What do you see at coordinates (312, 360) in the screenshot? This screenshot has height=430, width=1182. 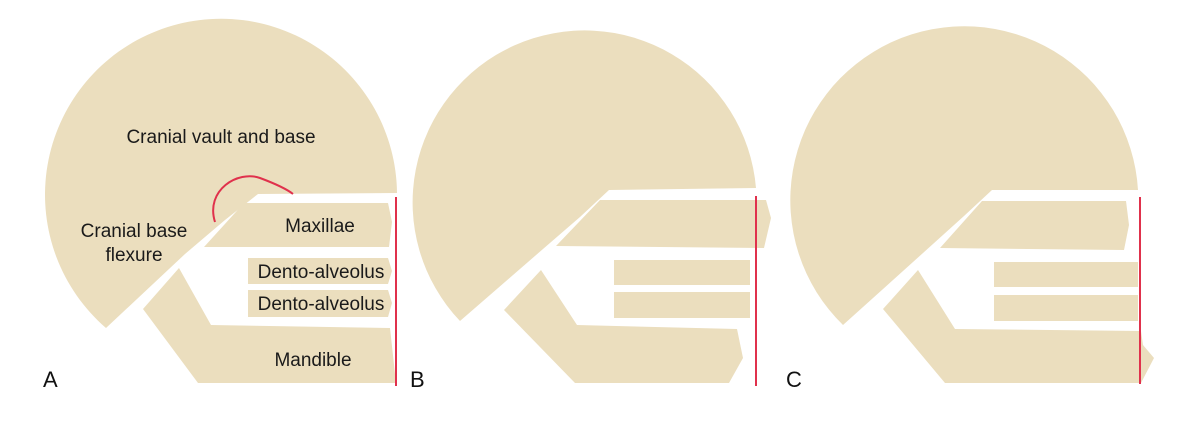 I see `mandible-label: Mandible` at bounding box center [312, 360].